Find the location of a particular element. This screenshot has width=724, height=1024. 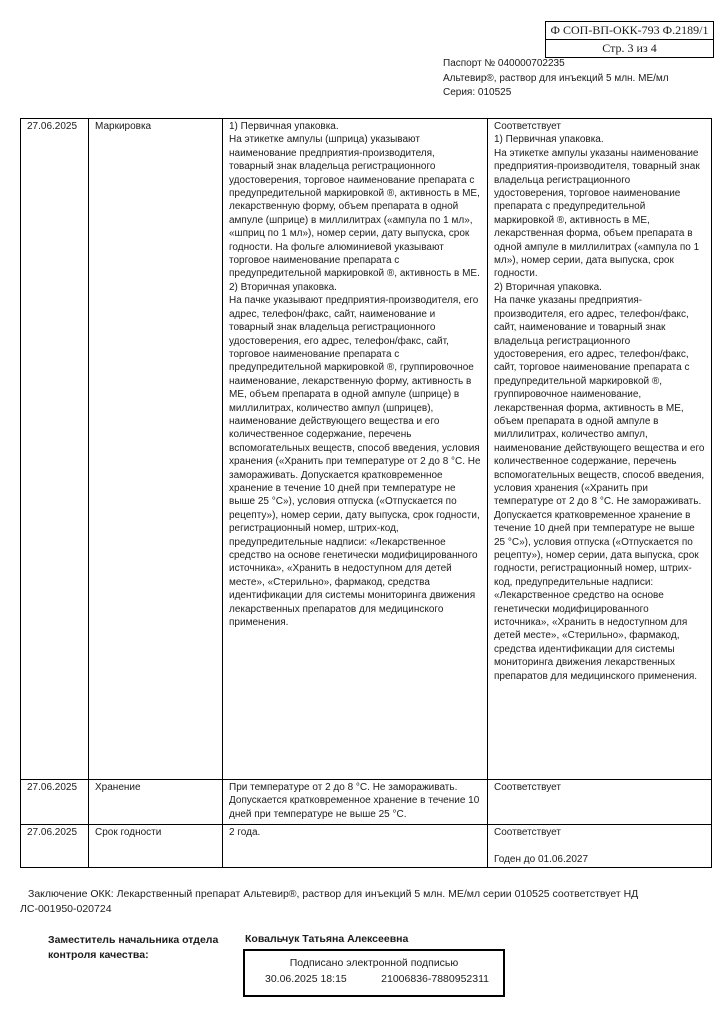

signer-role-line2: контроля качества: is located at coordinates (98, 955).